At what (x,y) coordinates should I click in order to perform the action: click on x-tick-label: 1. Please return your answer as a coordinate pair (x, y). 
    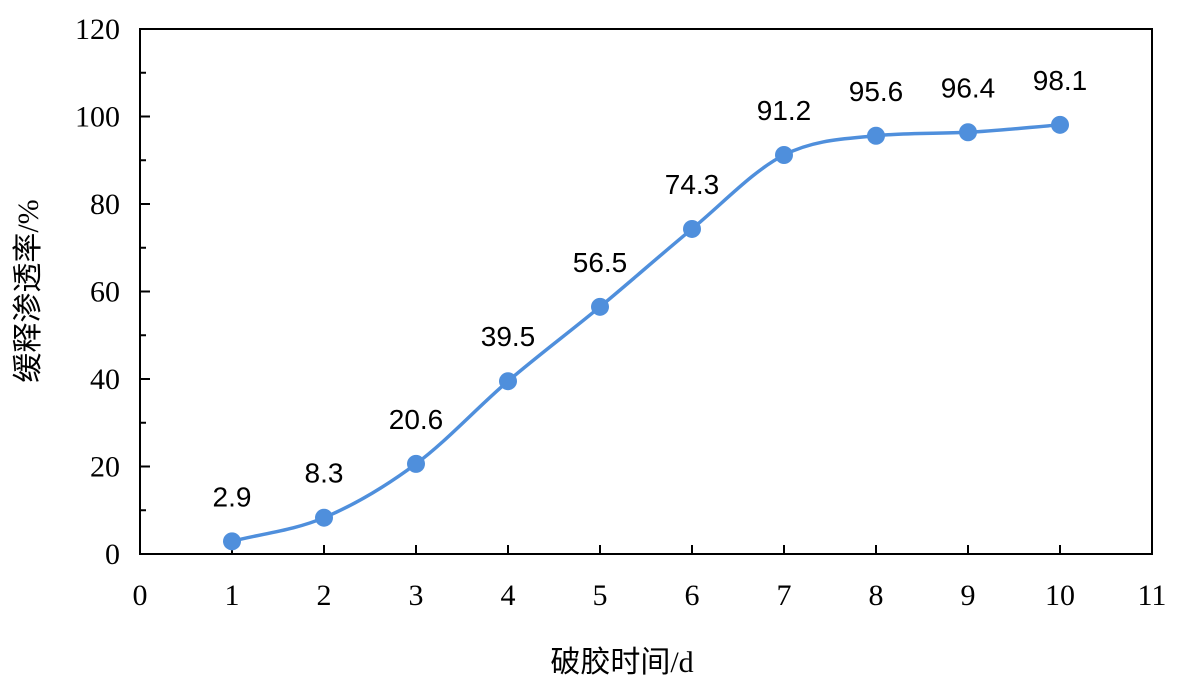
    Looking at the image, I should click on (232, 595).